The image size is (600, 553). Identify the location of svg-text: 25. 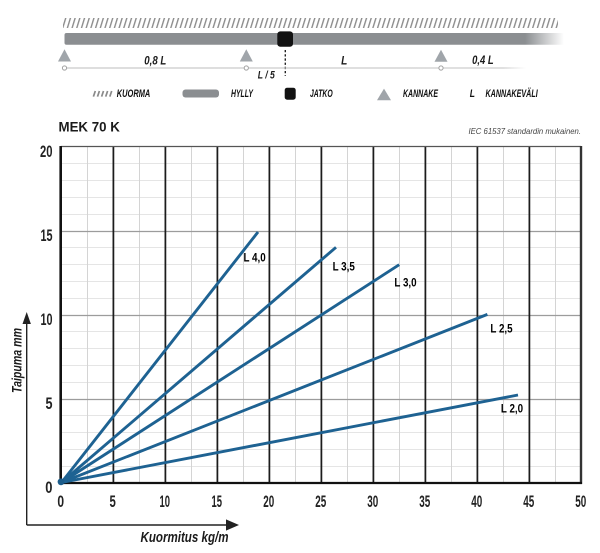
(320, 502).